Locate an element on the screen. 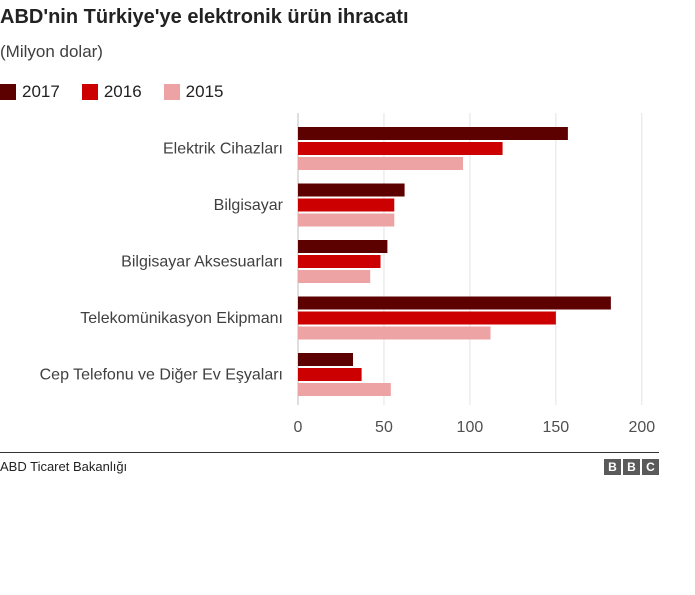 This screenshot has width=695, height=595. legend-swatch-2016 is located at coordinates (89, 92).